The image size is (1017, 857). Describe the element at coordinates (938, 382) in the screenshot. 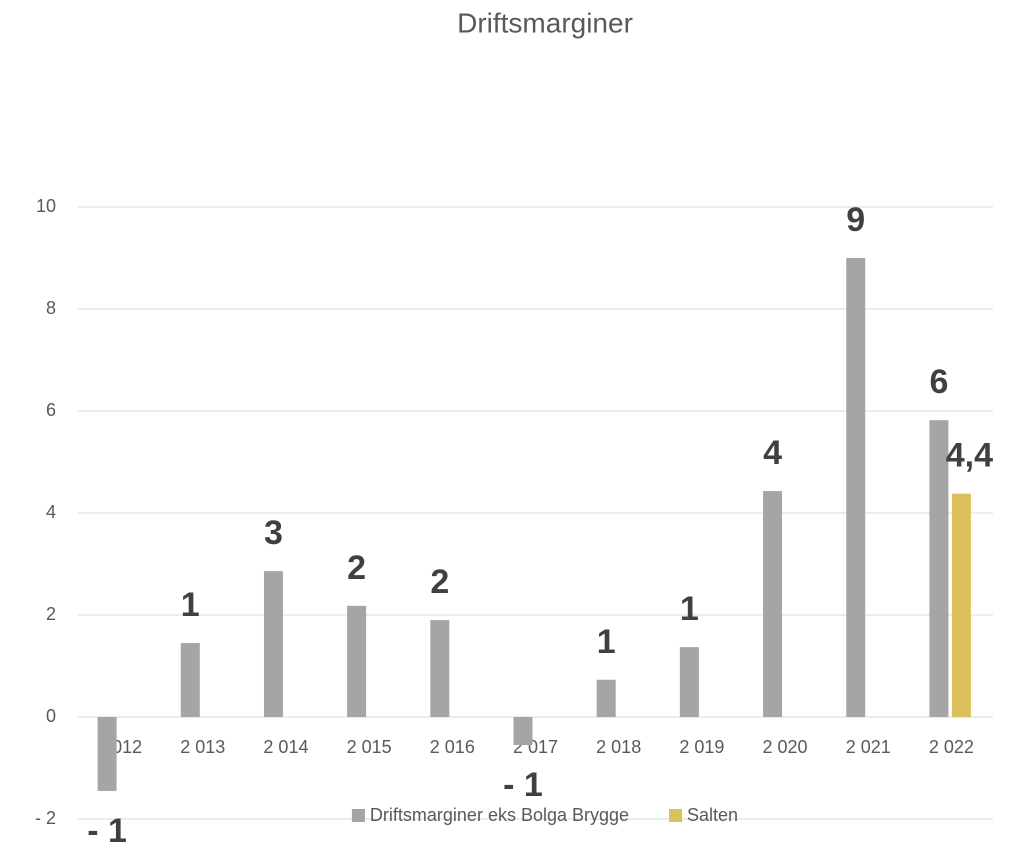

I see `data-label: 6` at that location.